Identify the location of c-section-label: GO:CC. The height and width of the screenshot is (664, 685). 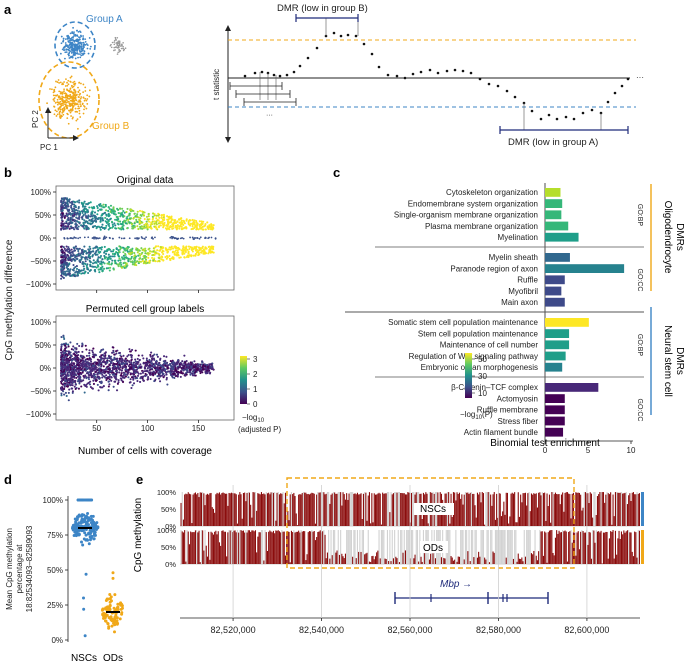
(639, 410).